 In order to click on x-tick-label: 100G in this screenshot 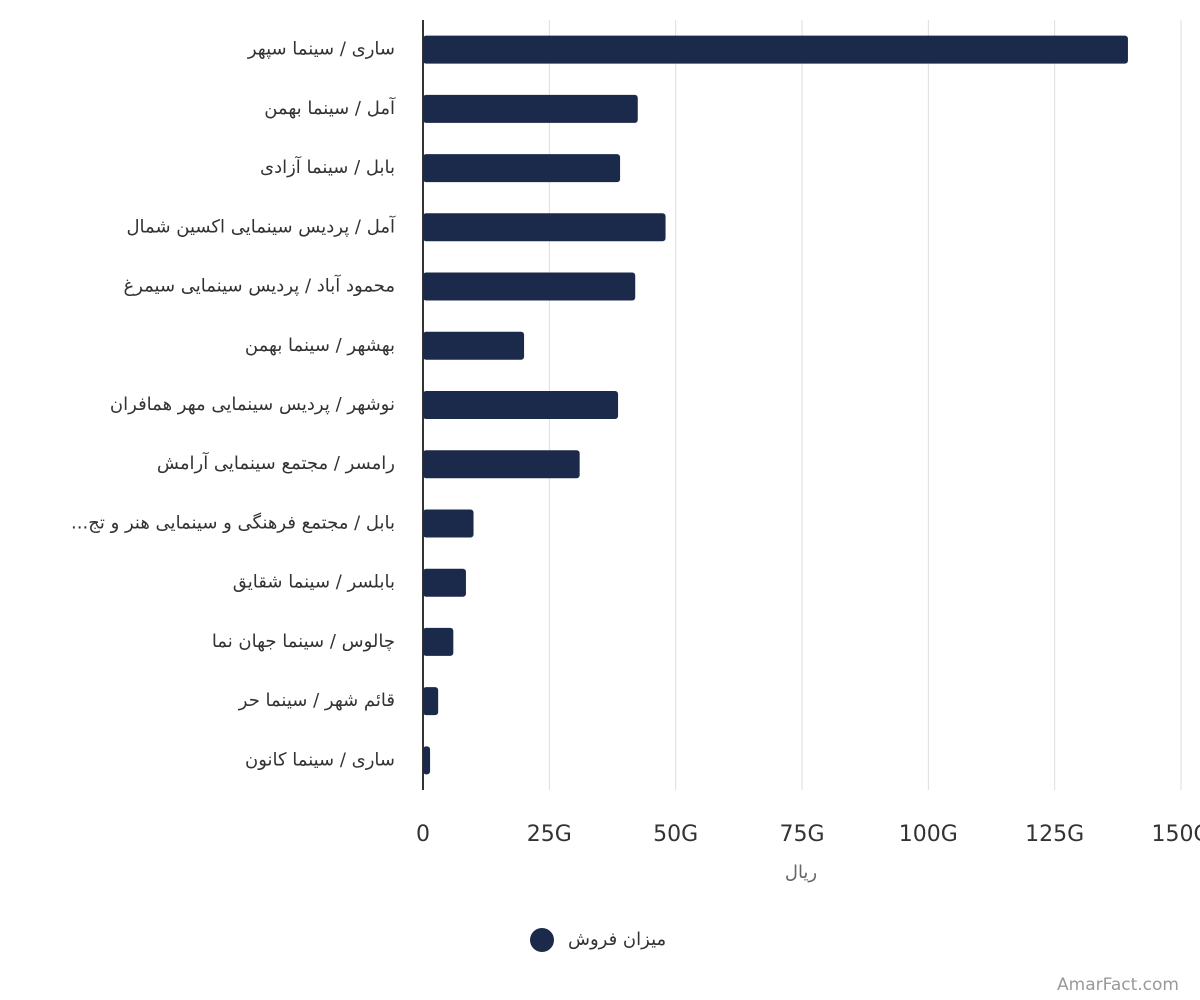, I will do `click(928, 834)`.